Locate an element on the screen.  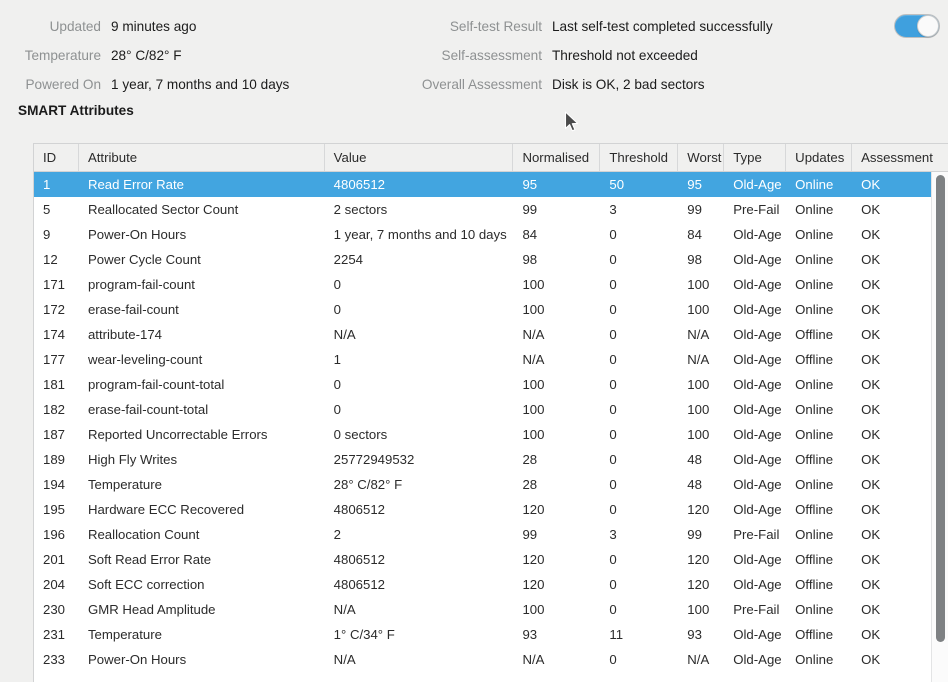
cell-normalised: 28 is located at coordinates (530, 484).